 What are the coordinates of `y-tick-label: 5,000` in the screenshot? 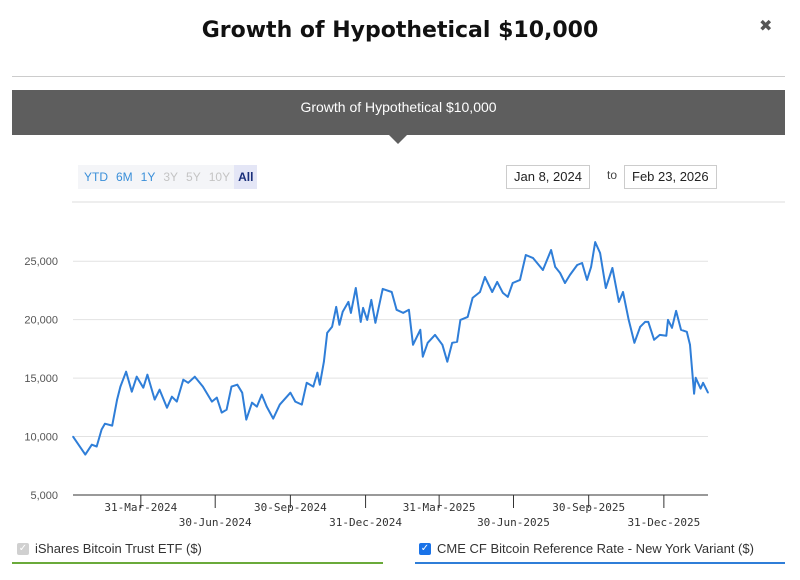 It's located at (44, 496).